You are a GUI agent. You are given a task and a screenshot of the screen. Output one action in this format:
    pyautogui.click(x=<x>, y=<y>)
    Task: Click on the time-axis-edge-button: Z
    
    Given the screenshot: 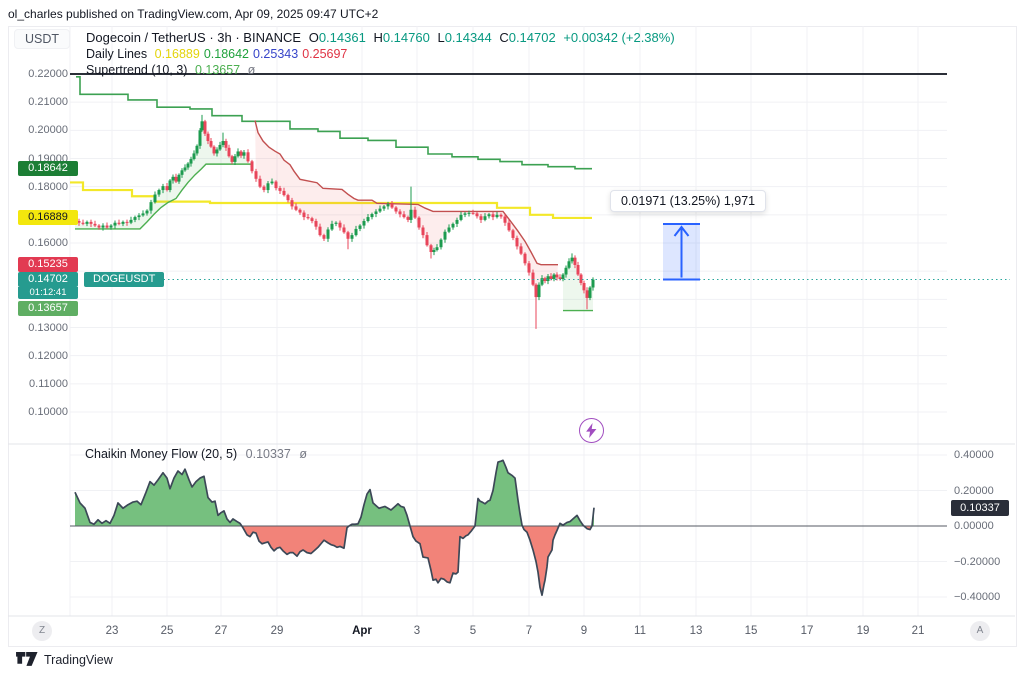 What is the action you would take?
    pyautogui.click(x=42, y=631)
    